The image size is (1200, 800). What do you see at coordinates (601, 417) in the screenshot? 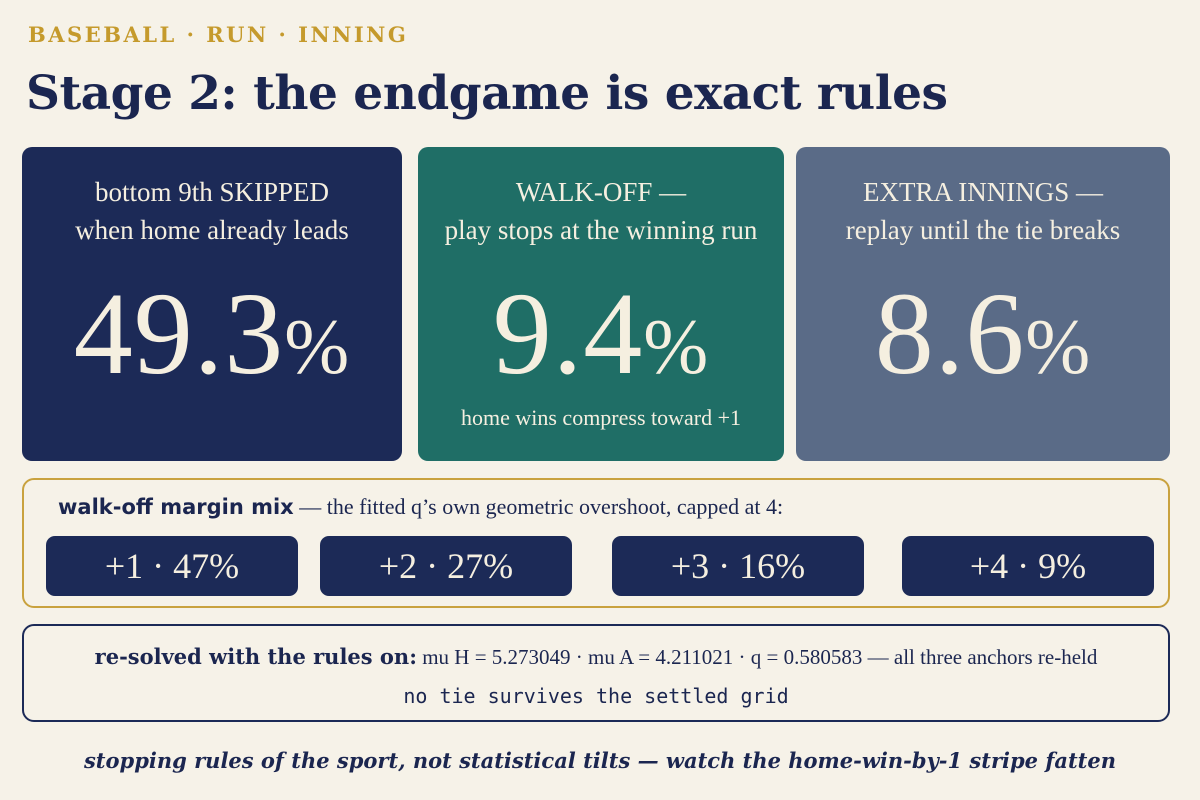
I see `card-foot: home wins compress toward +1` at bounding box center [601, 417].